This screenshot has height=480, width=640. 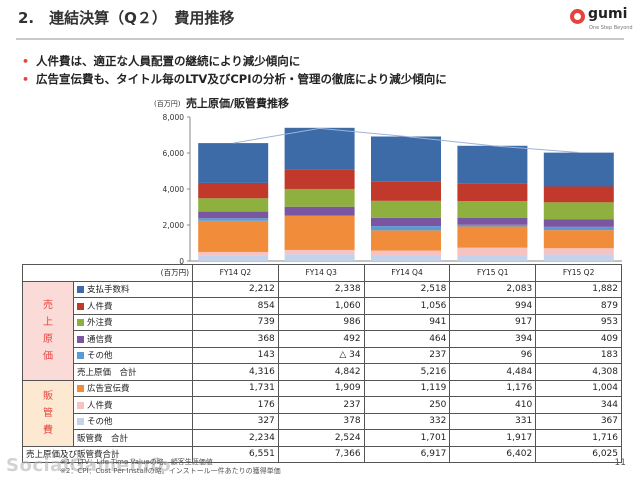 What do you see at coordinates (322, 438) in the screenshot?
I see `subtotal-row: 販管費 合計 2,234 2,524 1,701 1,917 1,716` at bounding box center [322, 438].